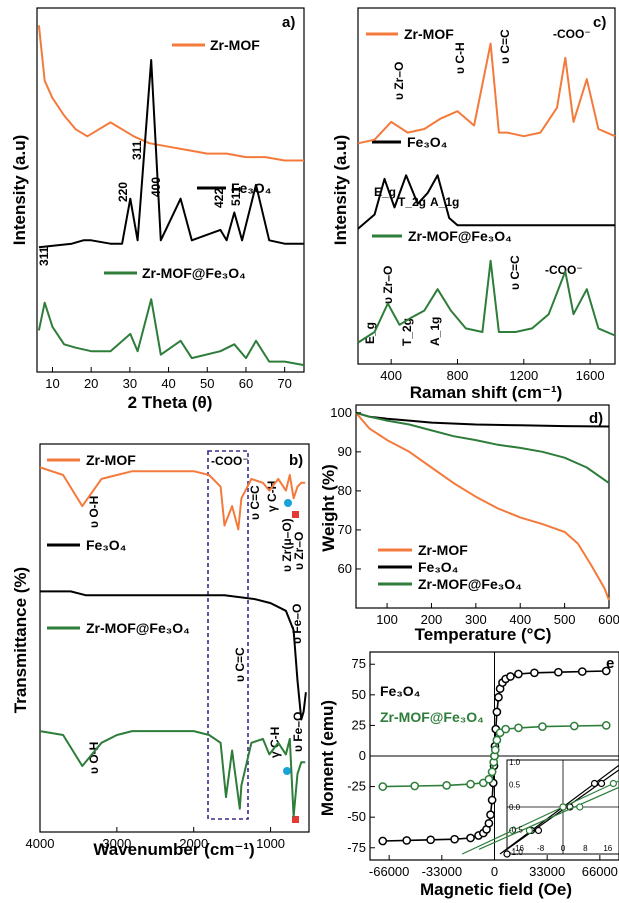  Describe the element at coordinates (172, 774) in the screenshot. I see `series-b-2-line` at that location.